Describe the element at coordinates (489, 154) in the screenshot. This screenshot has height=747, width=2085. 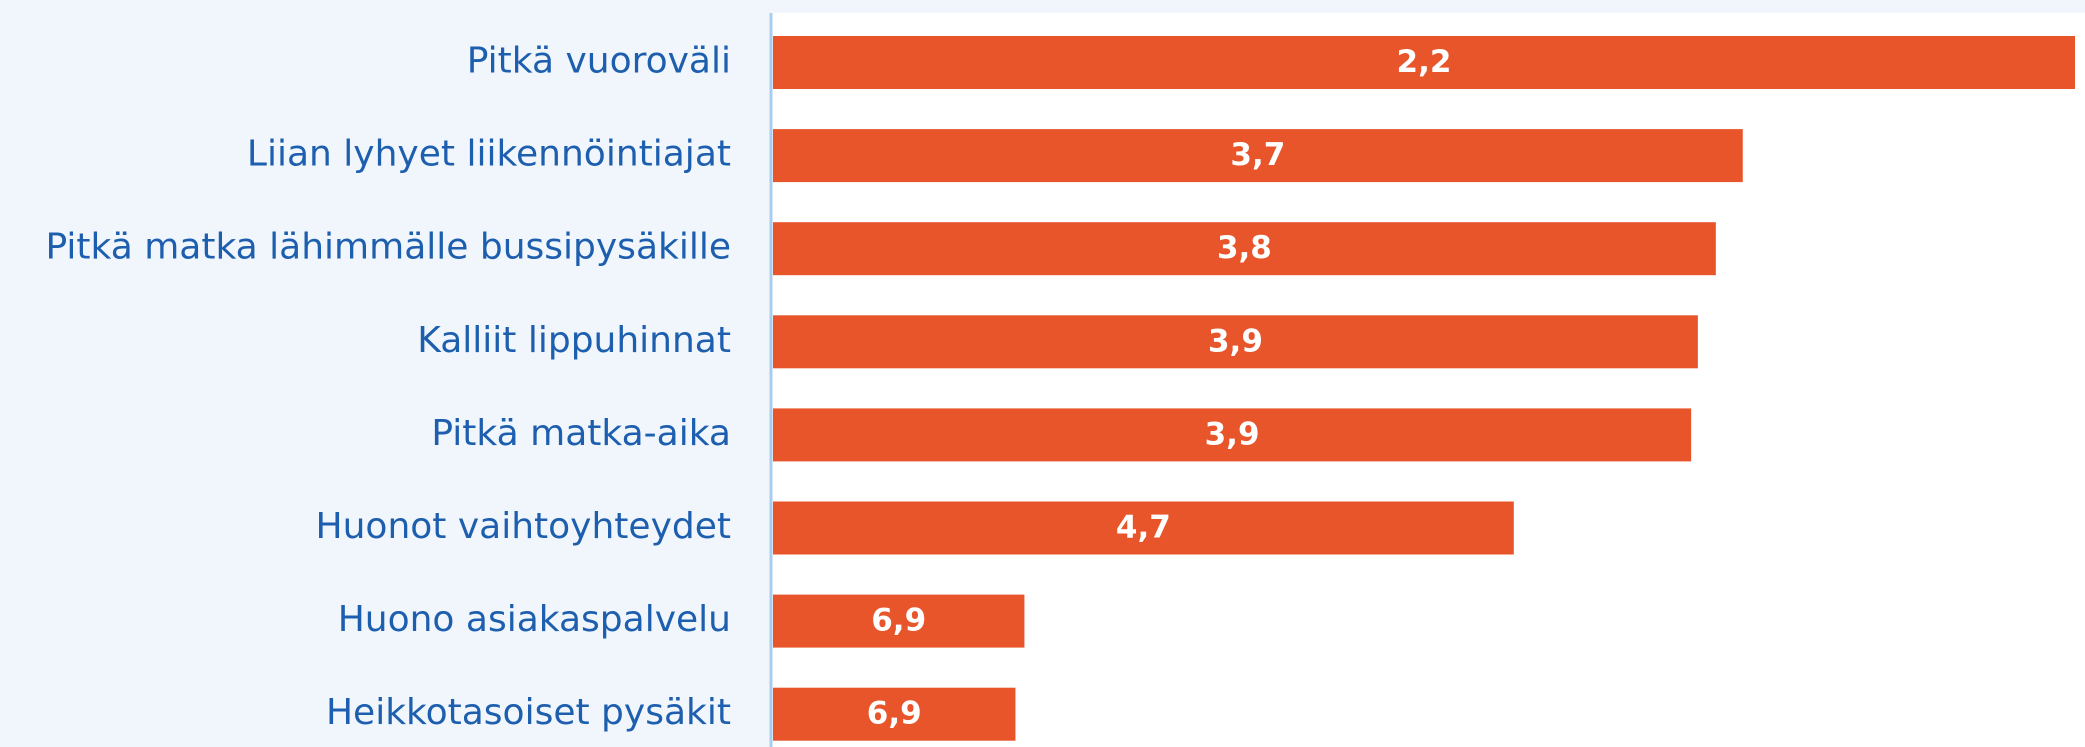
I see `y-tick-label: Liian lyhyet liikennöintiajat` at that location.